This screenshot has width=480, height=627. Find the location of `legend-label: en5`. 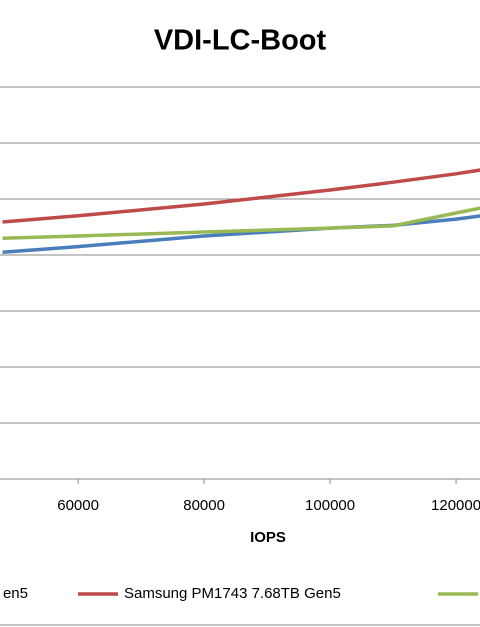

legend-label: en5 is located at coordinates (15, 593).